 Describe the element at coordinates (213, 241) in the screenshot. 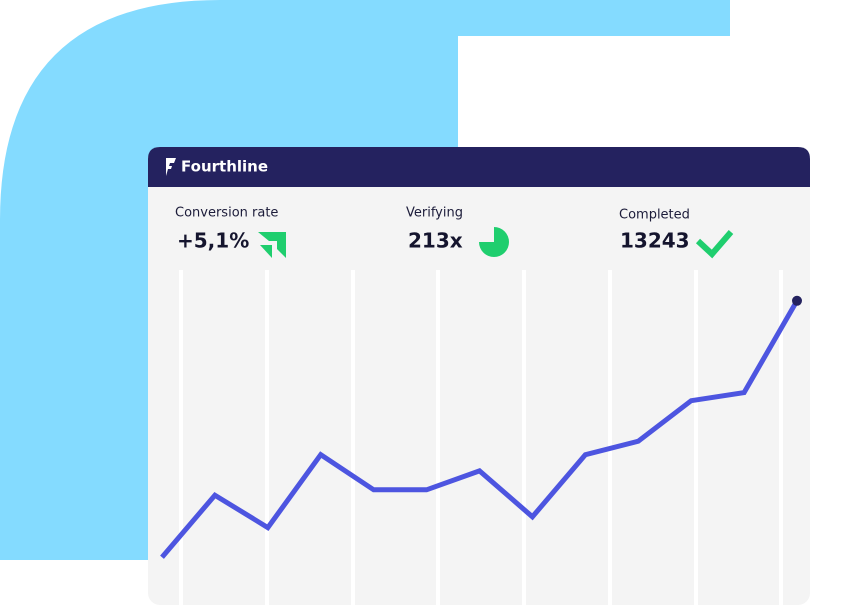

I see `stat-value: +5,1%` at that location.